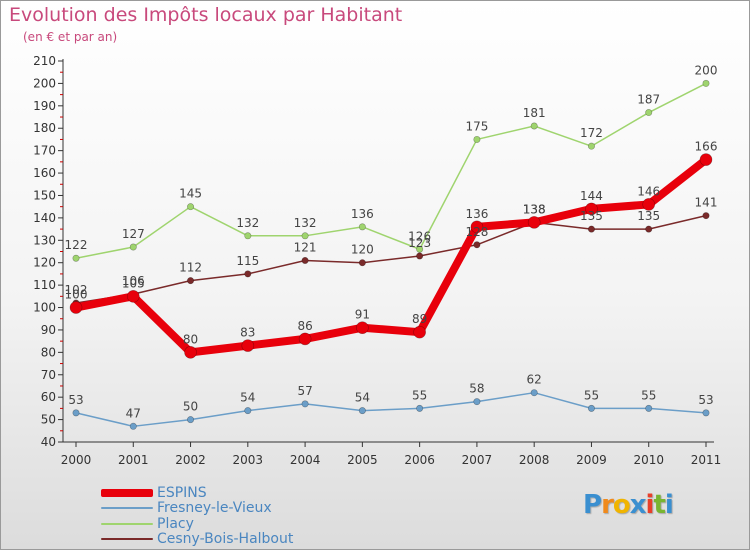  I want to click on data-label-espins: 144, so click(591, 196).